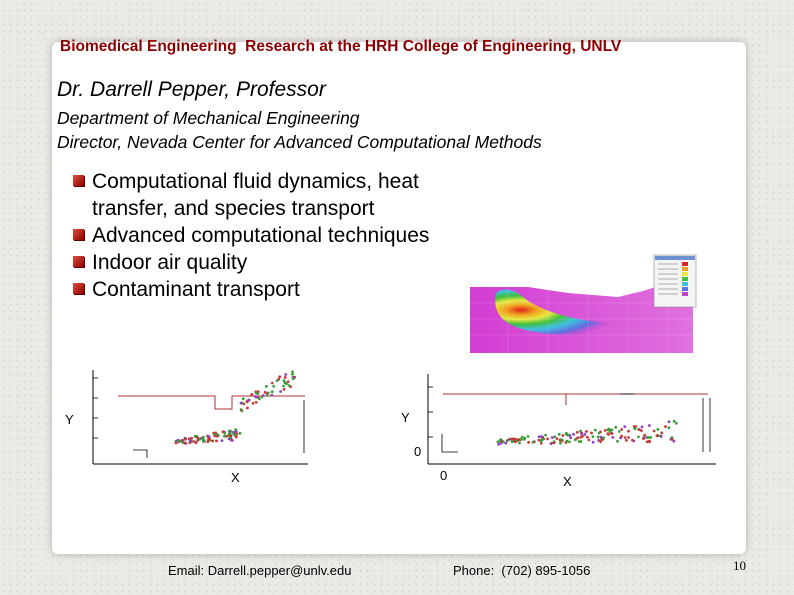  Describe the element at coordinates (200, 417) in the screenshot. I see `particle-plot-left-image` at that location.